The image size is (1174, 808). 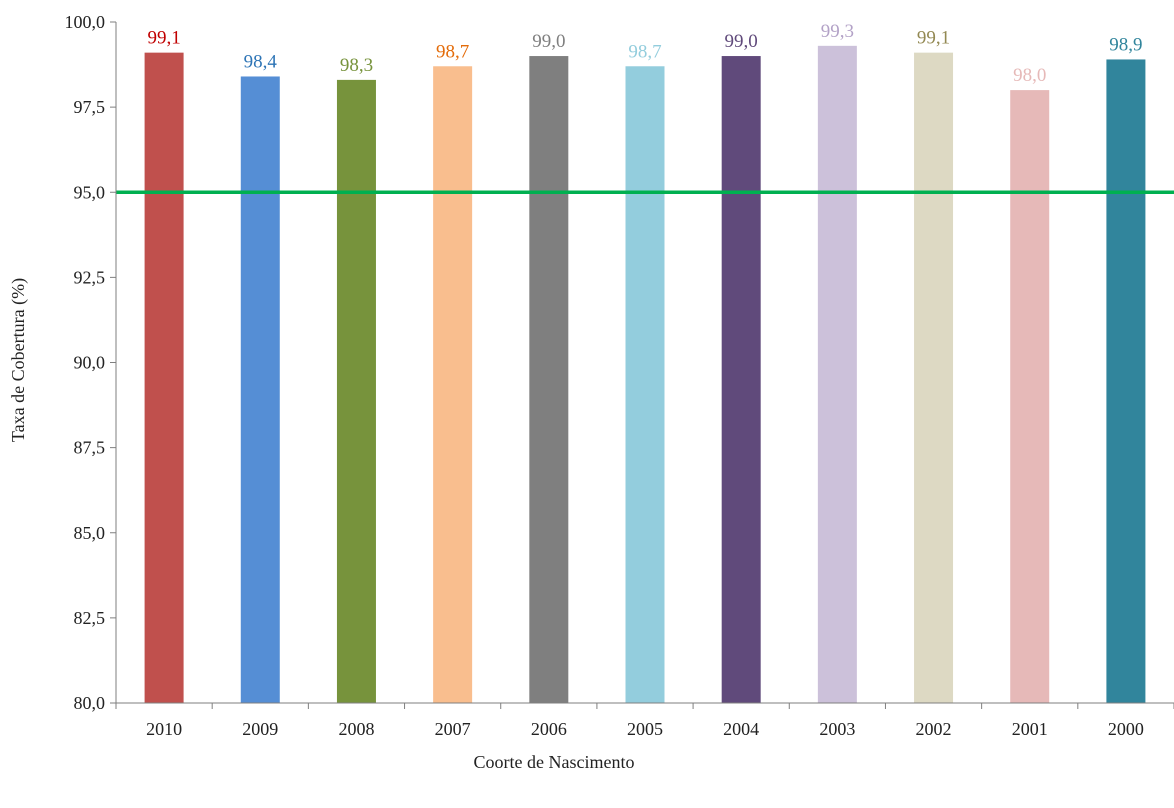 What do you see at coordinates (260, 729) in the screenshot?
I see `x-tick-label-2009: 2009` at bounding box center [260, 729].